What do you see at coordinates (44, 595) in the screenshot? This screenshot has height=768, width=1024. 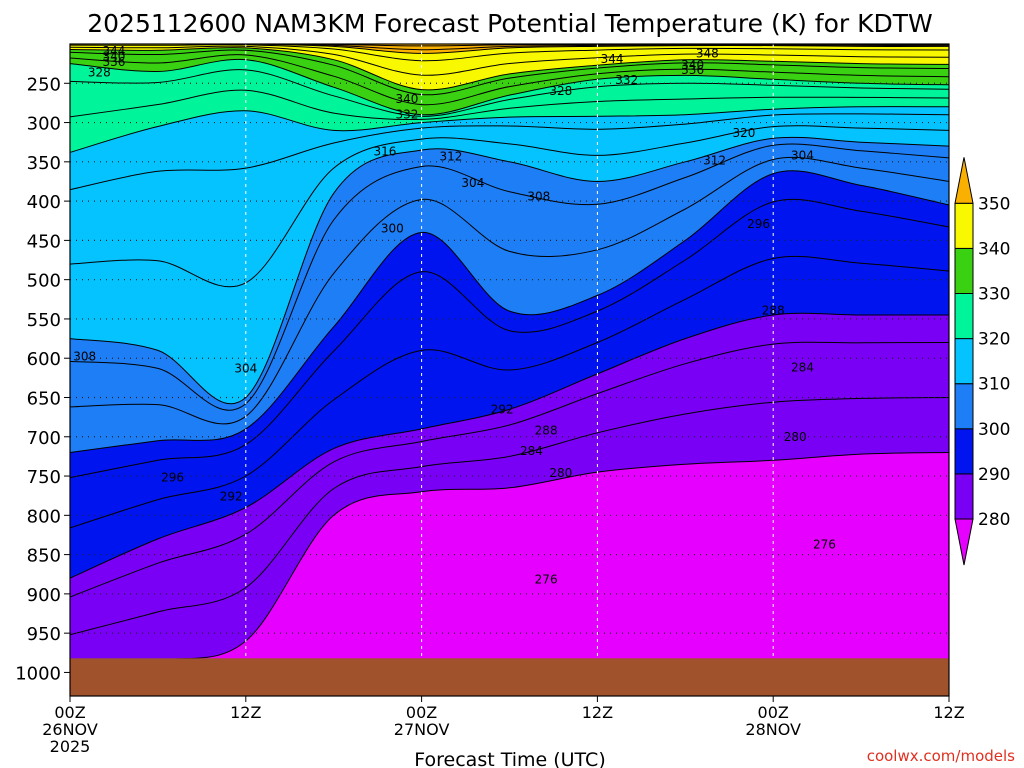 I see `y-tick-label: 900` at bounding box center [44, 595].